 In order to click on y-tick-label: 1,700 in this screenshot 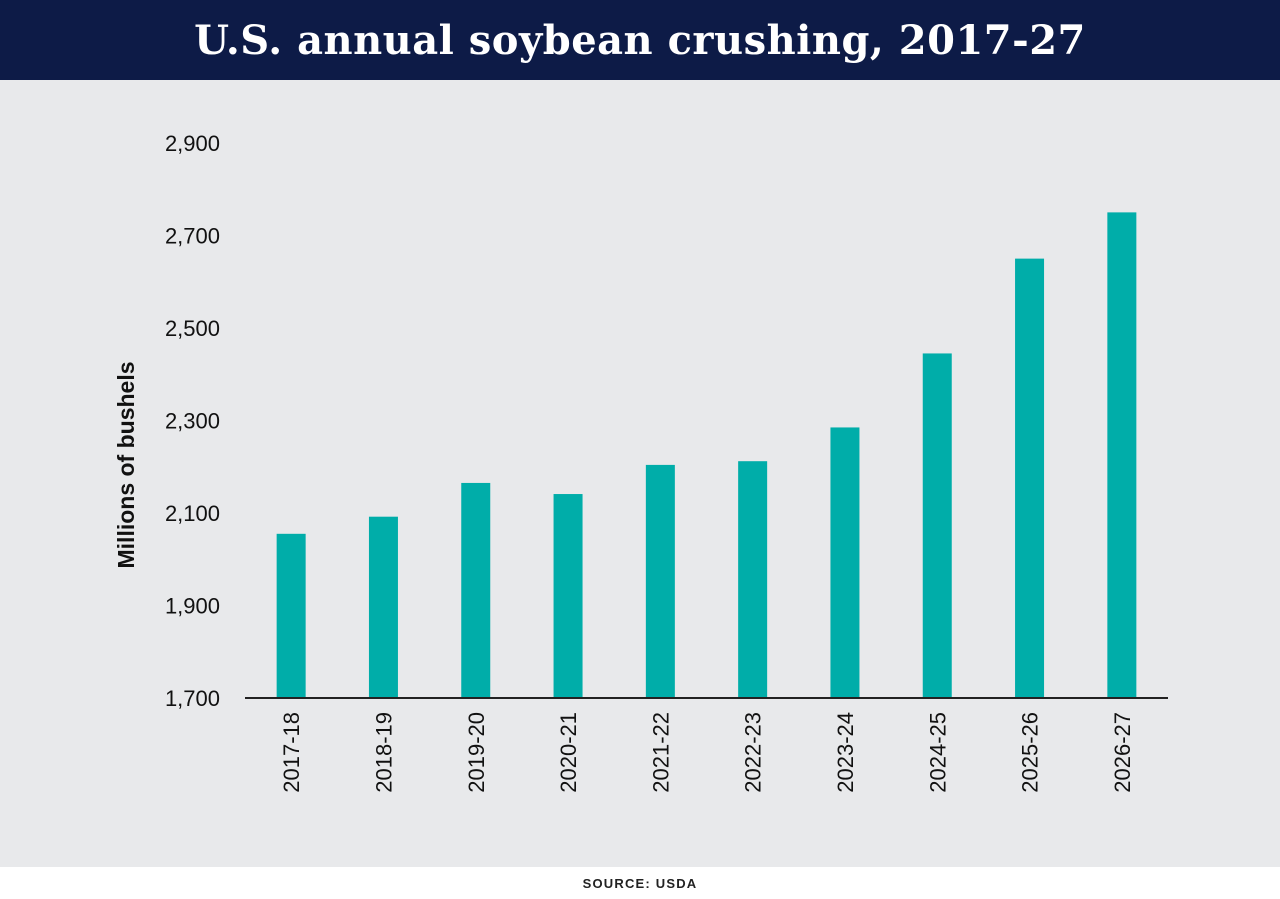, I will do `click(192, 698)`.